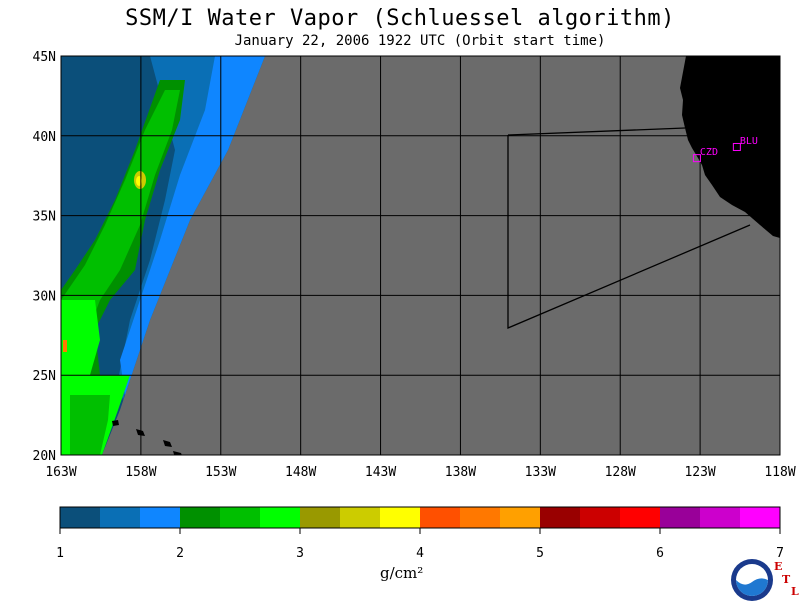  What do you see at coordinates (620, 472) in the screenshot?
I see `longitude-label: 128W` at bounding box center [620, 472].